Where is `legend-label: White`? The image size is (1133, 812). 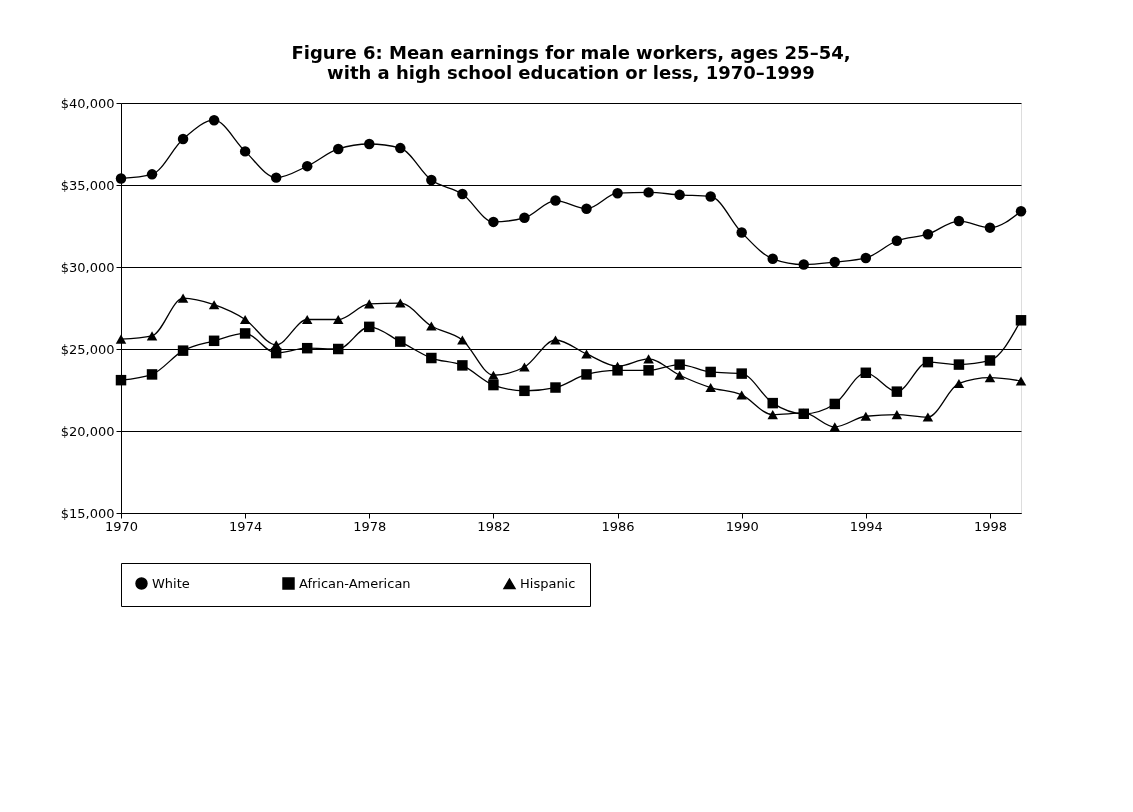
legend-label: White is located at coordinates (171, 583).